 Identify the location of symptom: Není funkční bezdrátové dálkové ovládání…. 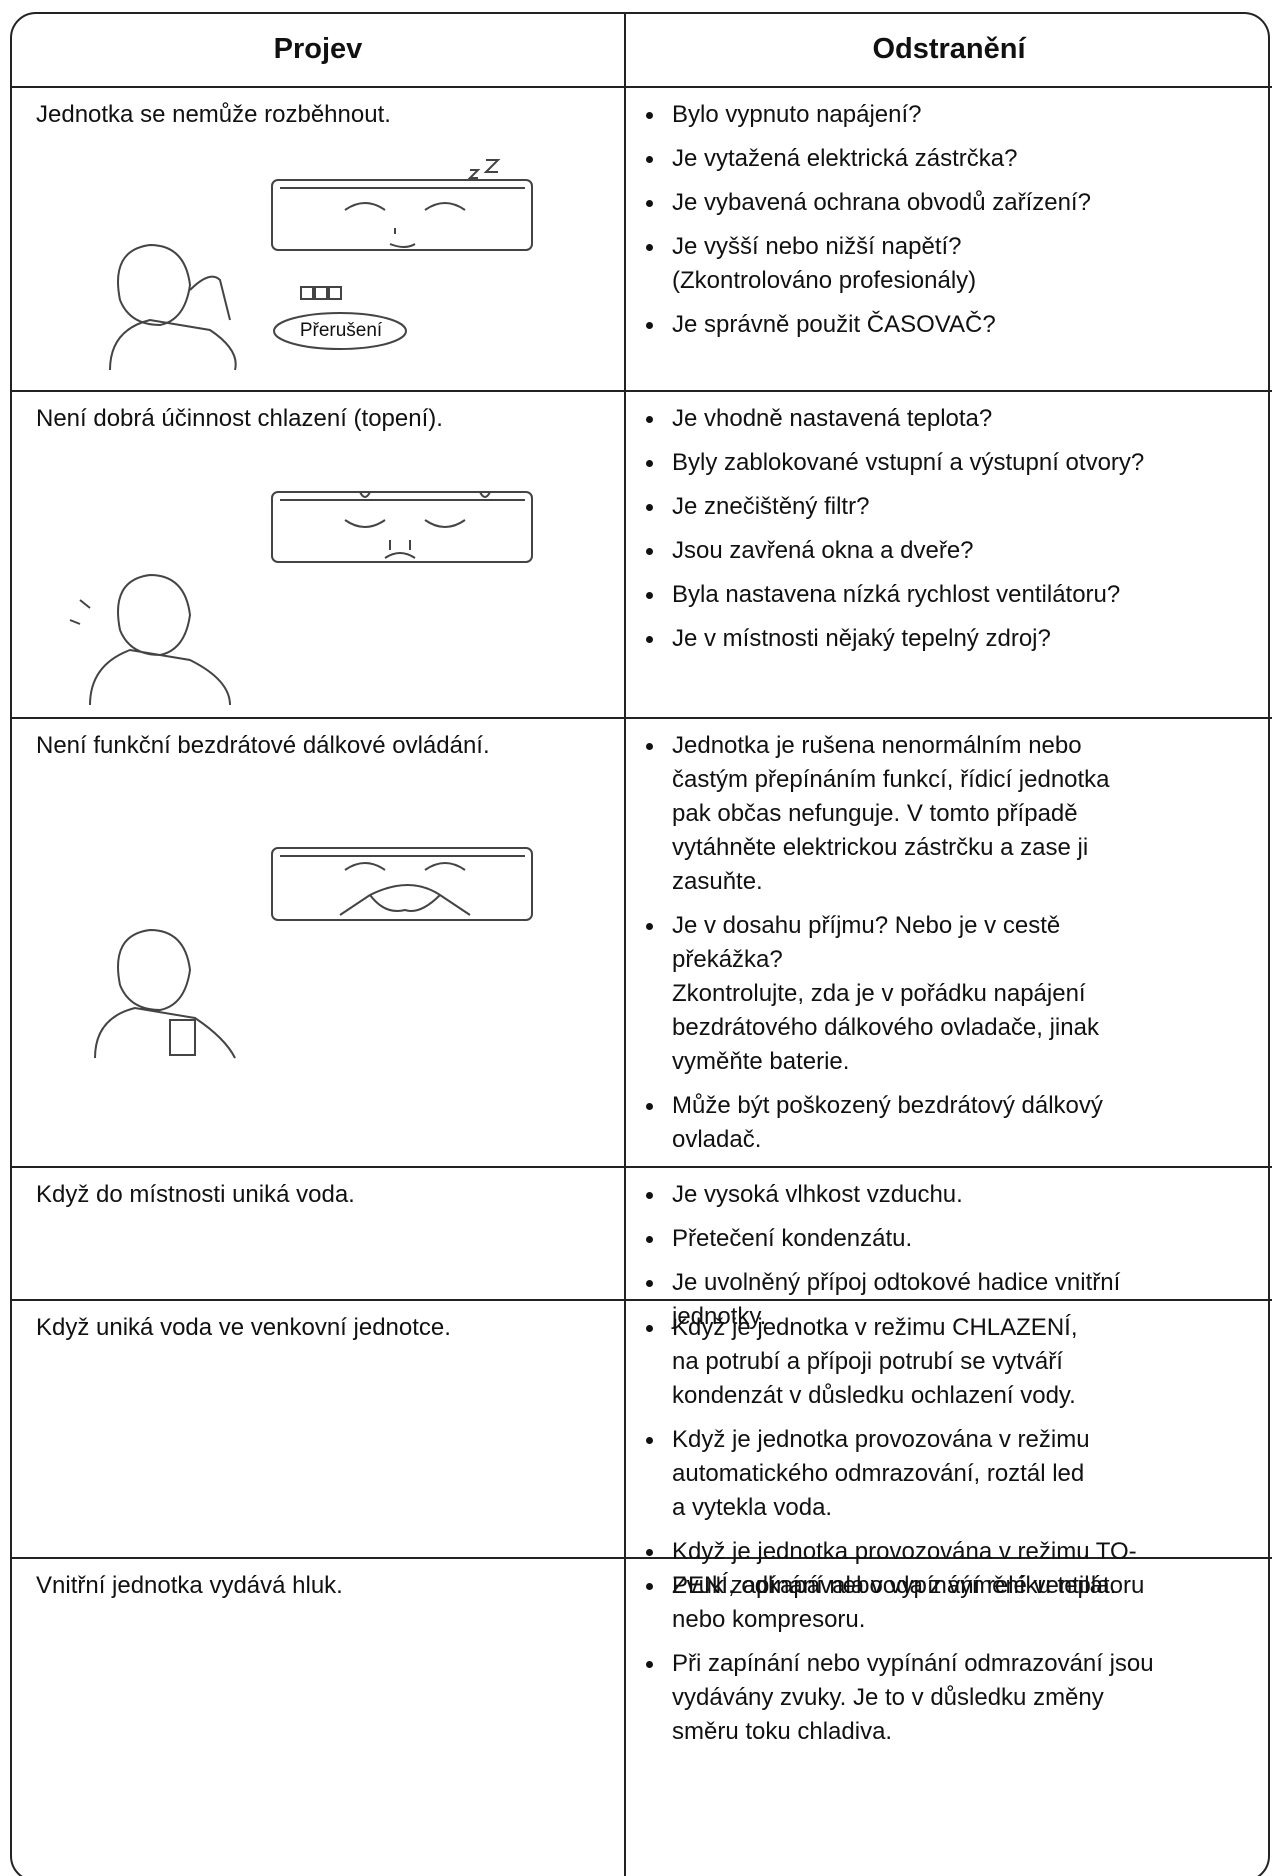
(263, 745).